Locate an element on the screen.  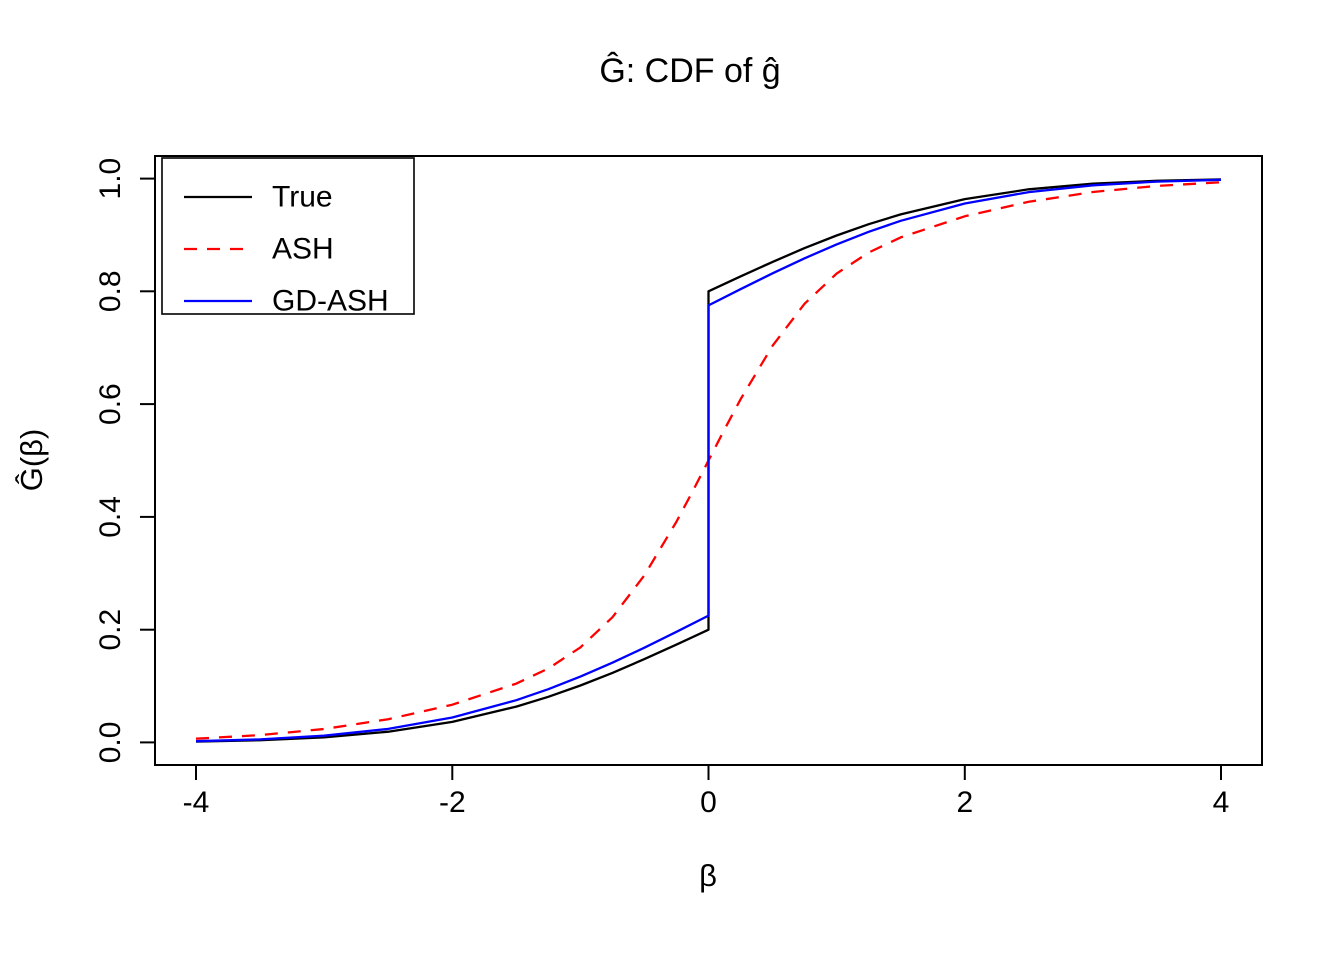
x-tick-label: -4 is located at coordinates (196, 802).